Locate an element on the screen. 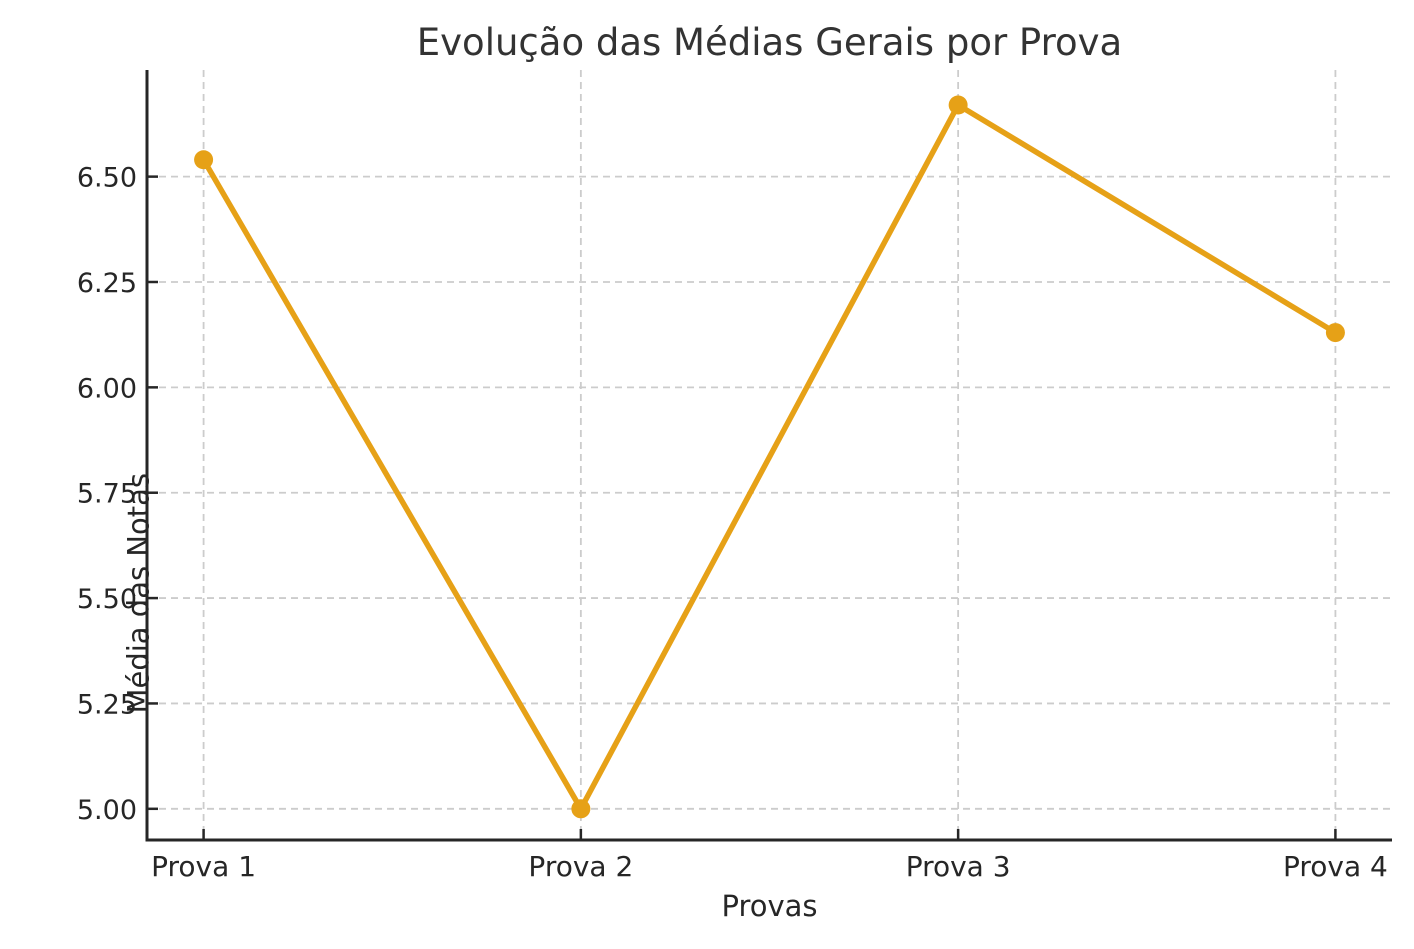 Image resolution: width=1414 pixels, height=949 pixels. y-tick-label: 6.50 is located at coordinates (107, 178).